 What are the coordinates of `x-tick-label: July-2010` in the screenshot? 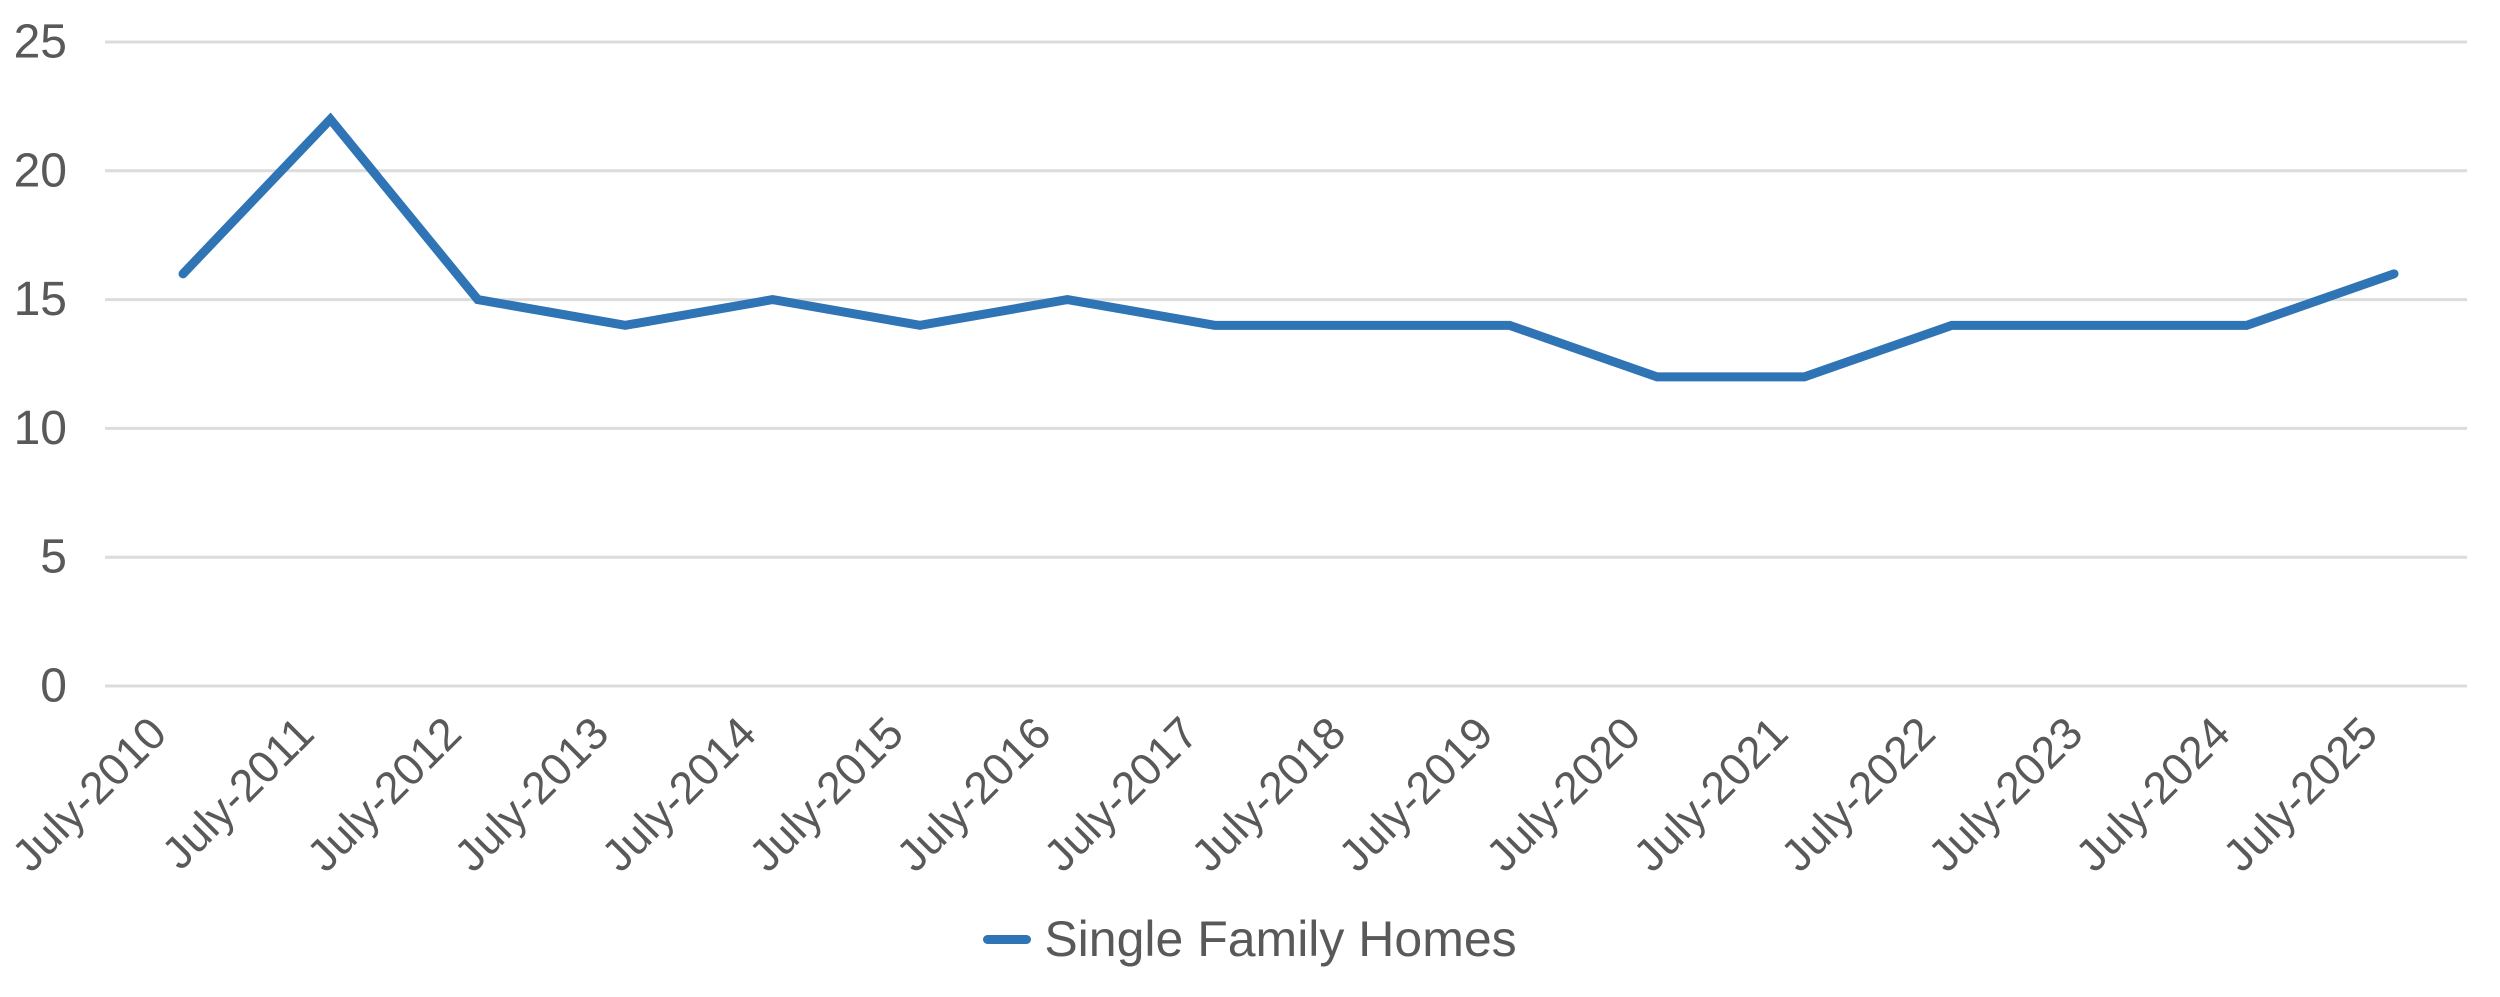 It's located at (89, 794).